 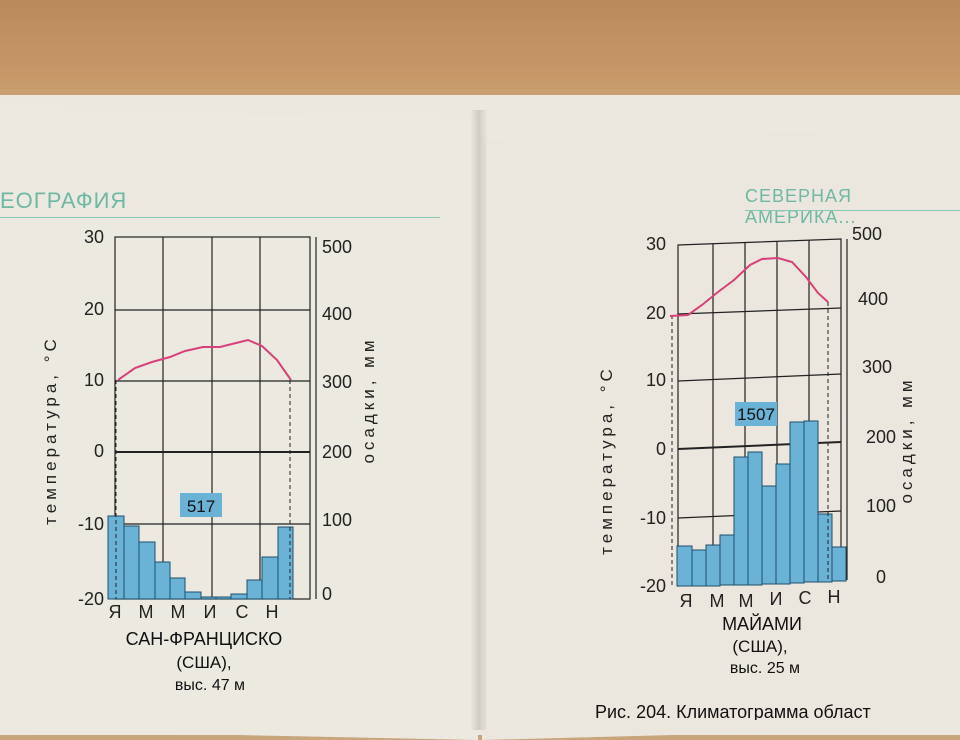 What do you see at coordinates (867, 234) in the screenshot?
I see `right-precip-tick: 500` at bounding box center [867, 234].